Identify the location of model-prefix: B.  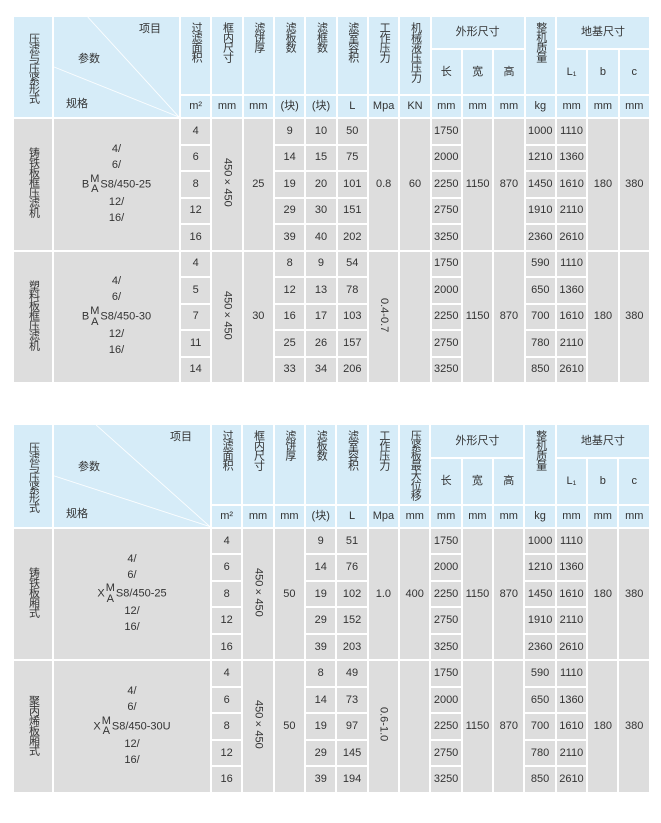
(85, 316).